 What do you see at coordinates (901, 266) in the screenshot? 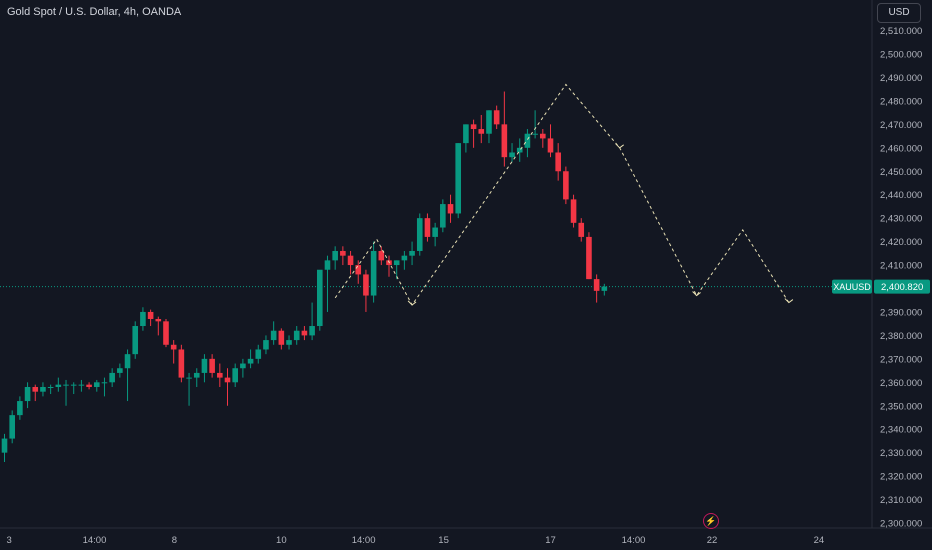
I see `y-tick-label: 2,410.000` at bounding box center [901, 266].